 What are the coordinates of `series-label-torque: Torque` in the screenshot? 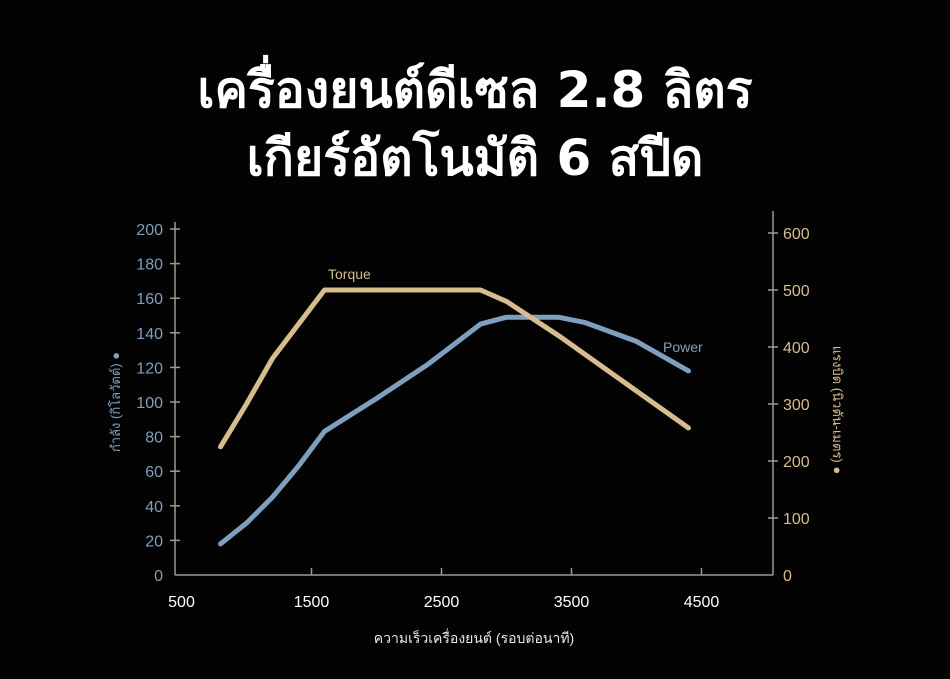 It's located at (349, 274).